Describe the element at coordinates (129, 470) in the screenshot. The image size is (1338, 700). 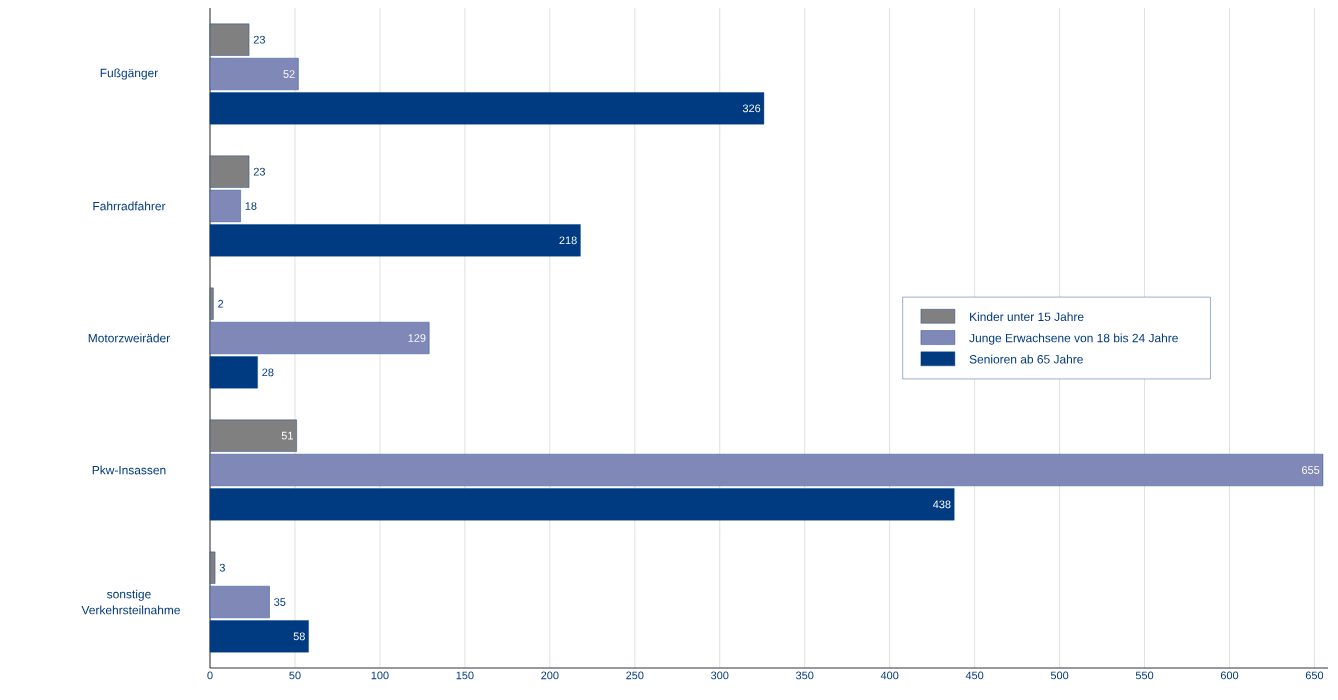
I see `y-tick-label: Pkw-Insassen` at that location.